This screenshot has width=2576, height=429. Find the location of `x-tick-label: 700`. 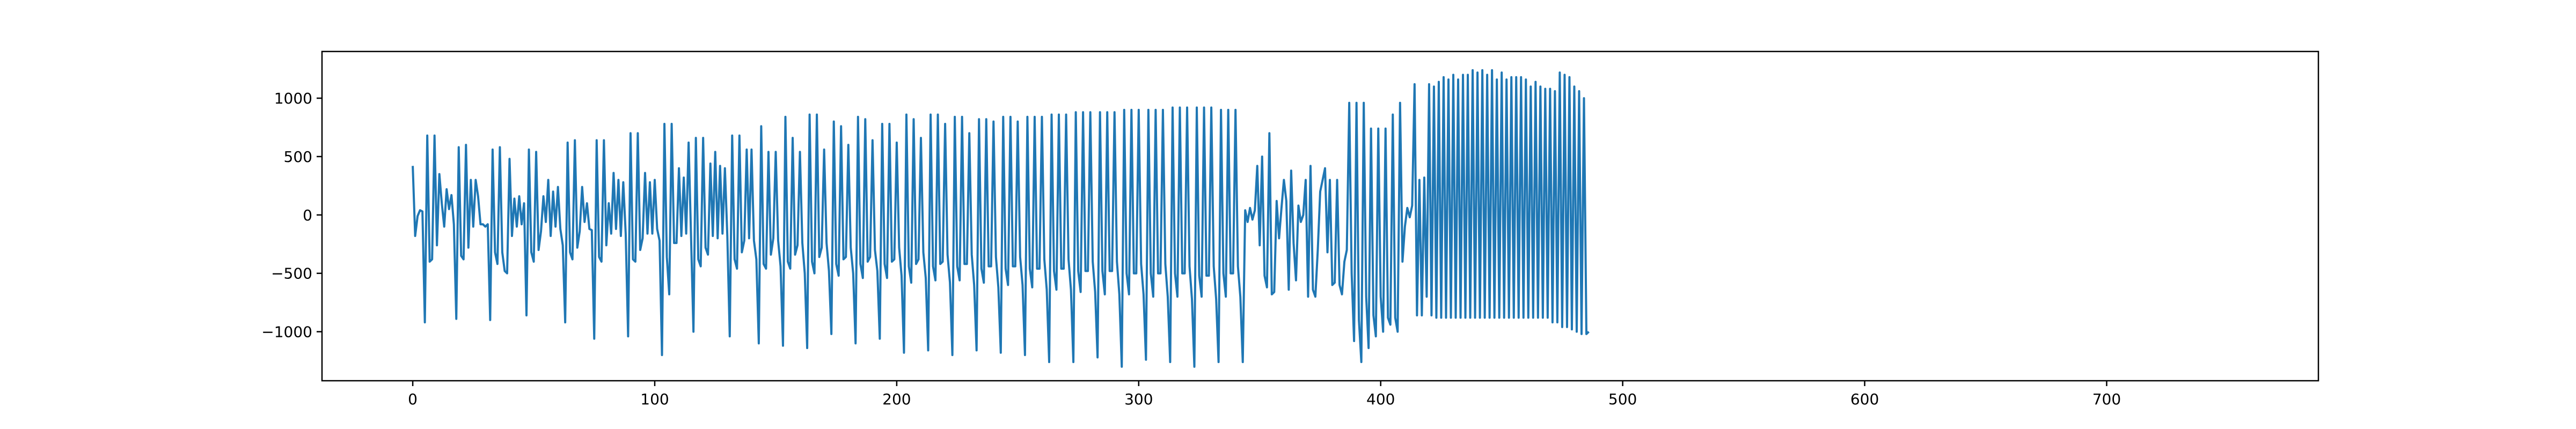

x-tick-label: 700 is located at coordinates (2106, 399).